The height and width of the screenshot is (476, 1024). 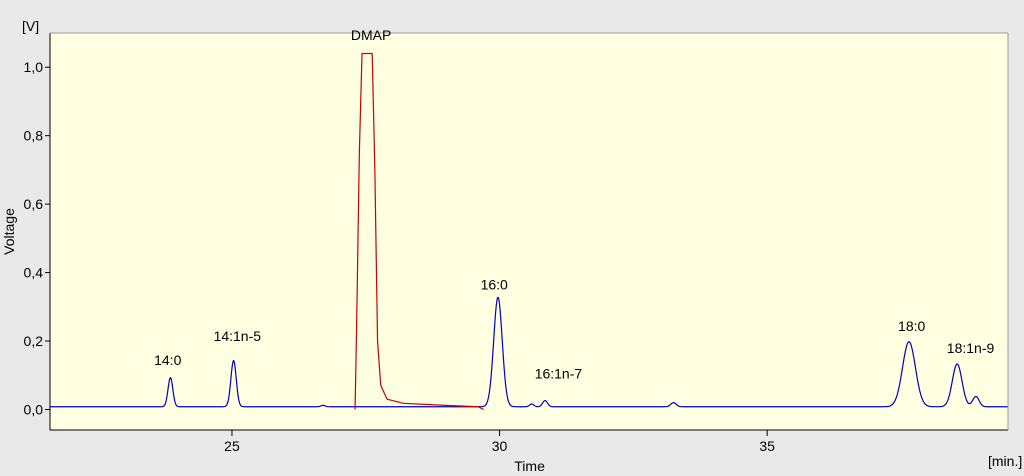 What do you see at coordinates (34, 273) in the screenshot?
I see `y-tick-label: 0,4` at bounding box center [34, 273].